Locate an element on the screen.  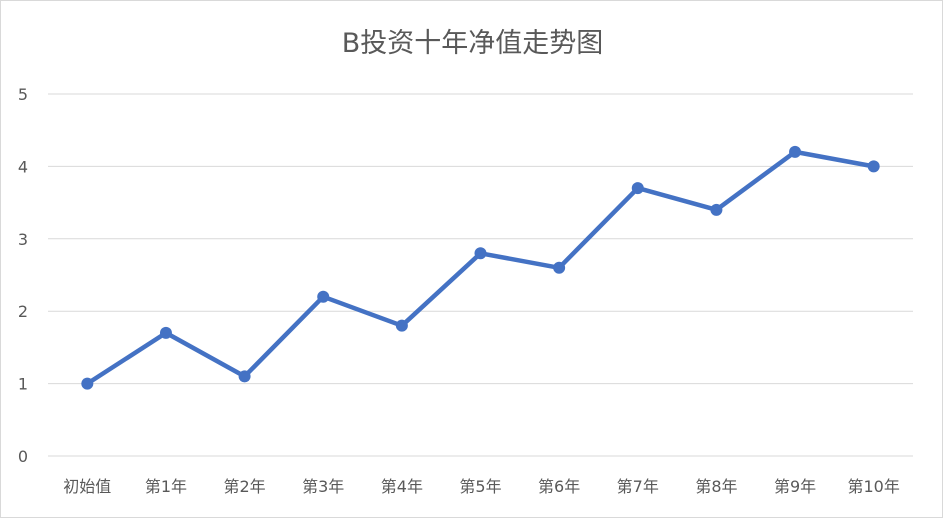
x-tick-label: 第6年 is located at coordinates (559, 486).